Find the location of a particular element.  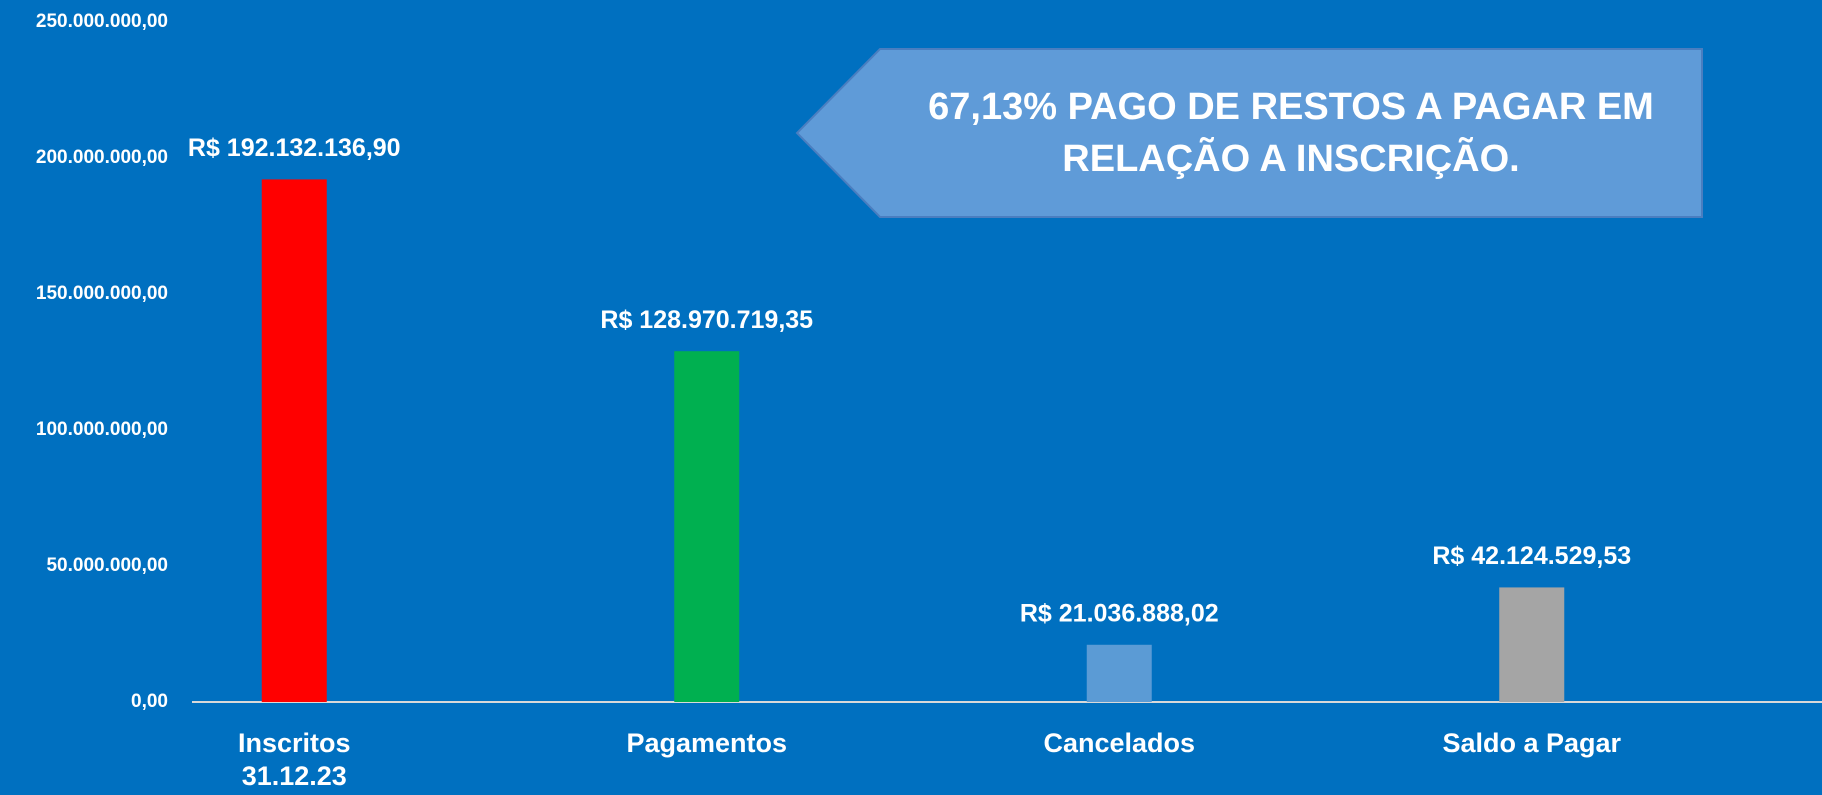

y-tick-label: 100.000.000,00 is located at coordinates (102, 429).